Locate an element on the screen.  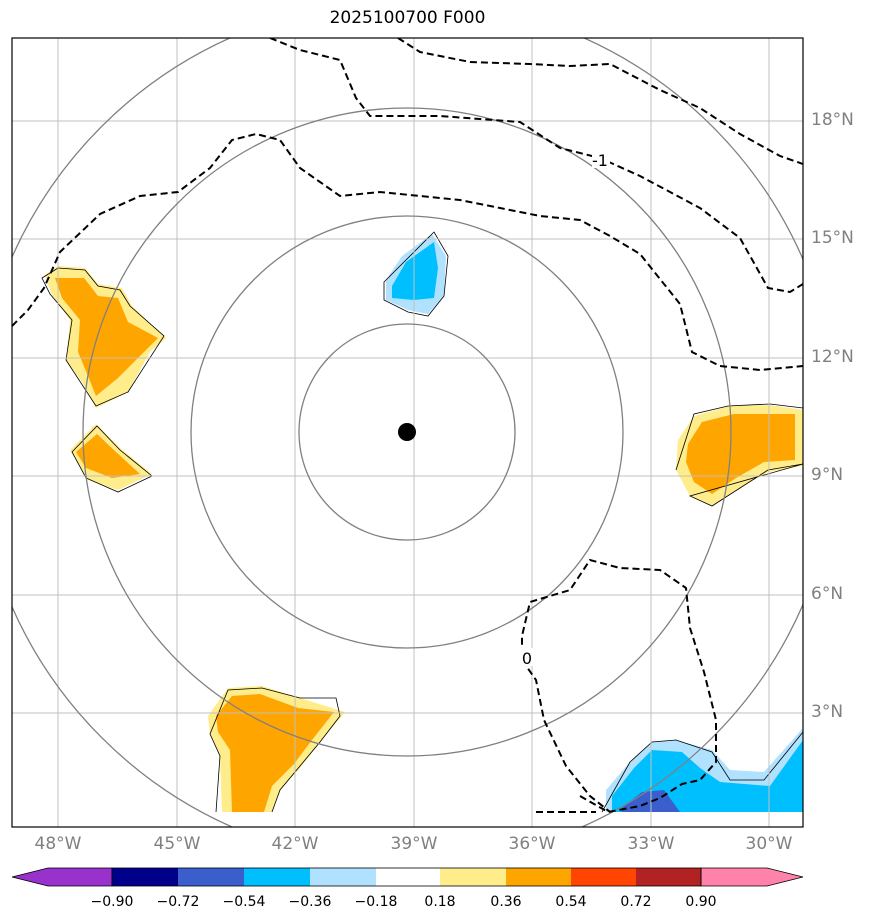
contour-minus-three is located at coordinates (600, 101).